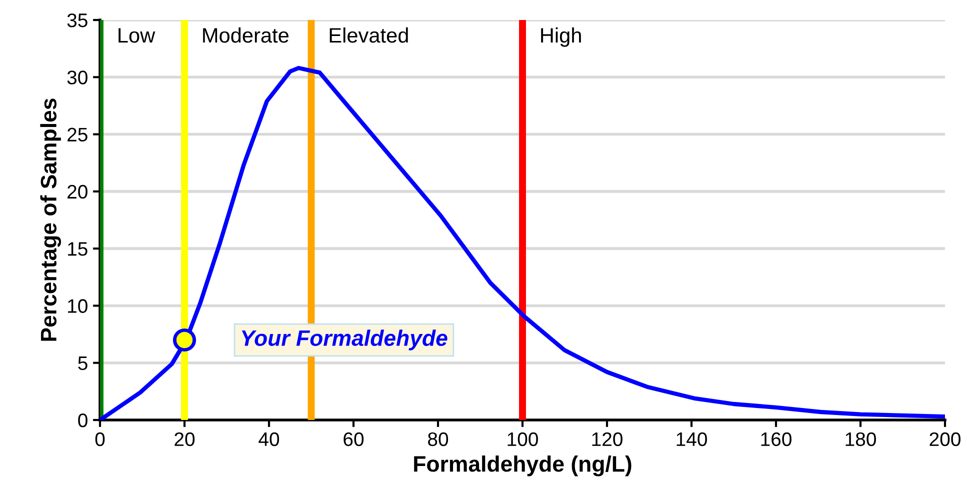 The image size is (967, 502). What do you see at coordinates (369, 35) in the screenshot?
I see `ref-line-label: Elevated` at bounding box center [369, 35].